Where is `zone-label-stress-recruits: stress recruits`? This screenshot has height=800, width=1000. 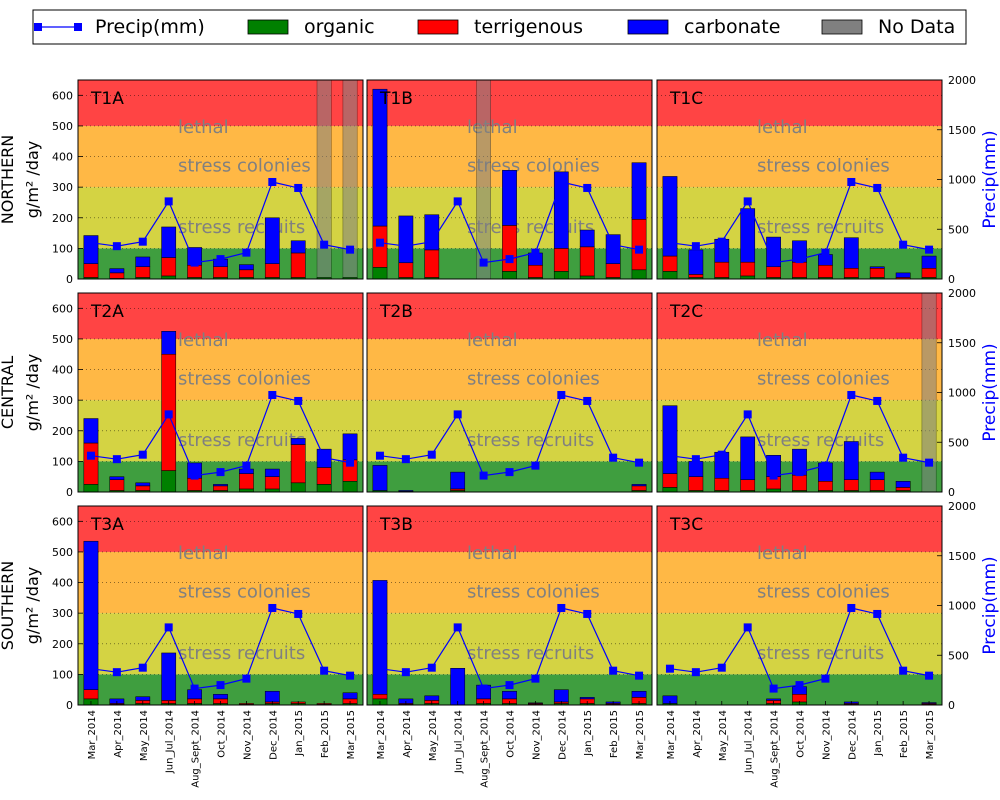
zone-label-stress-recruits: stress recruits is located at coordinates (241, 227).